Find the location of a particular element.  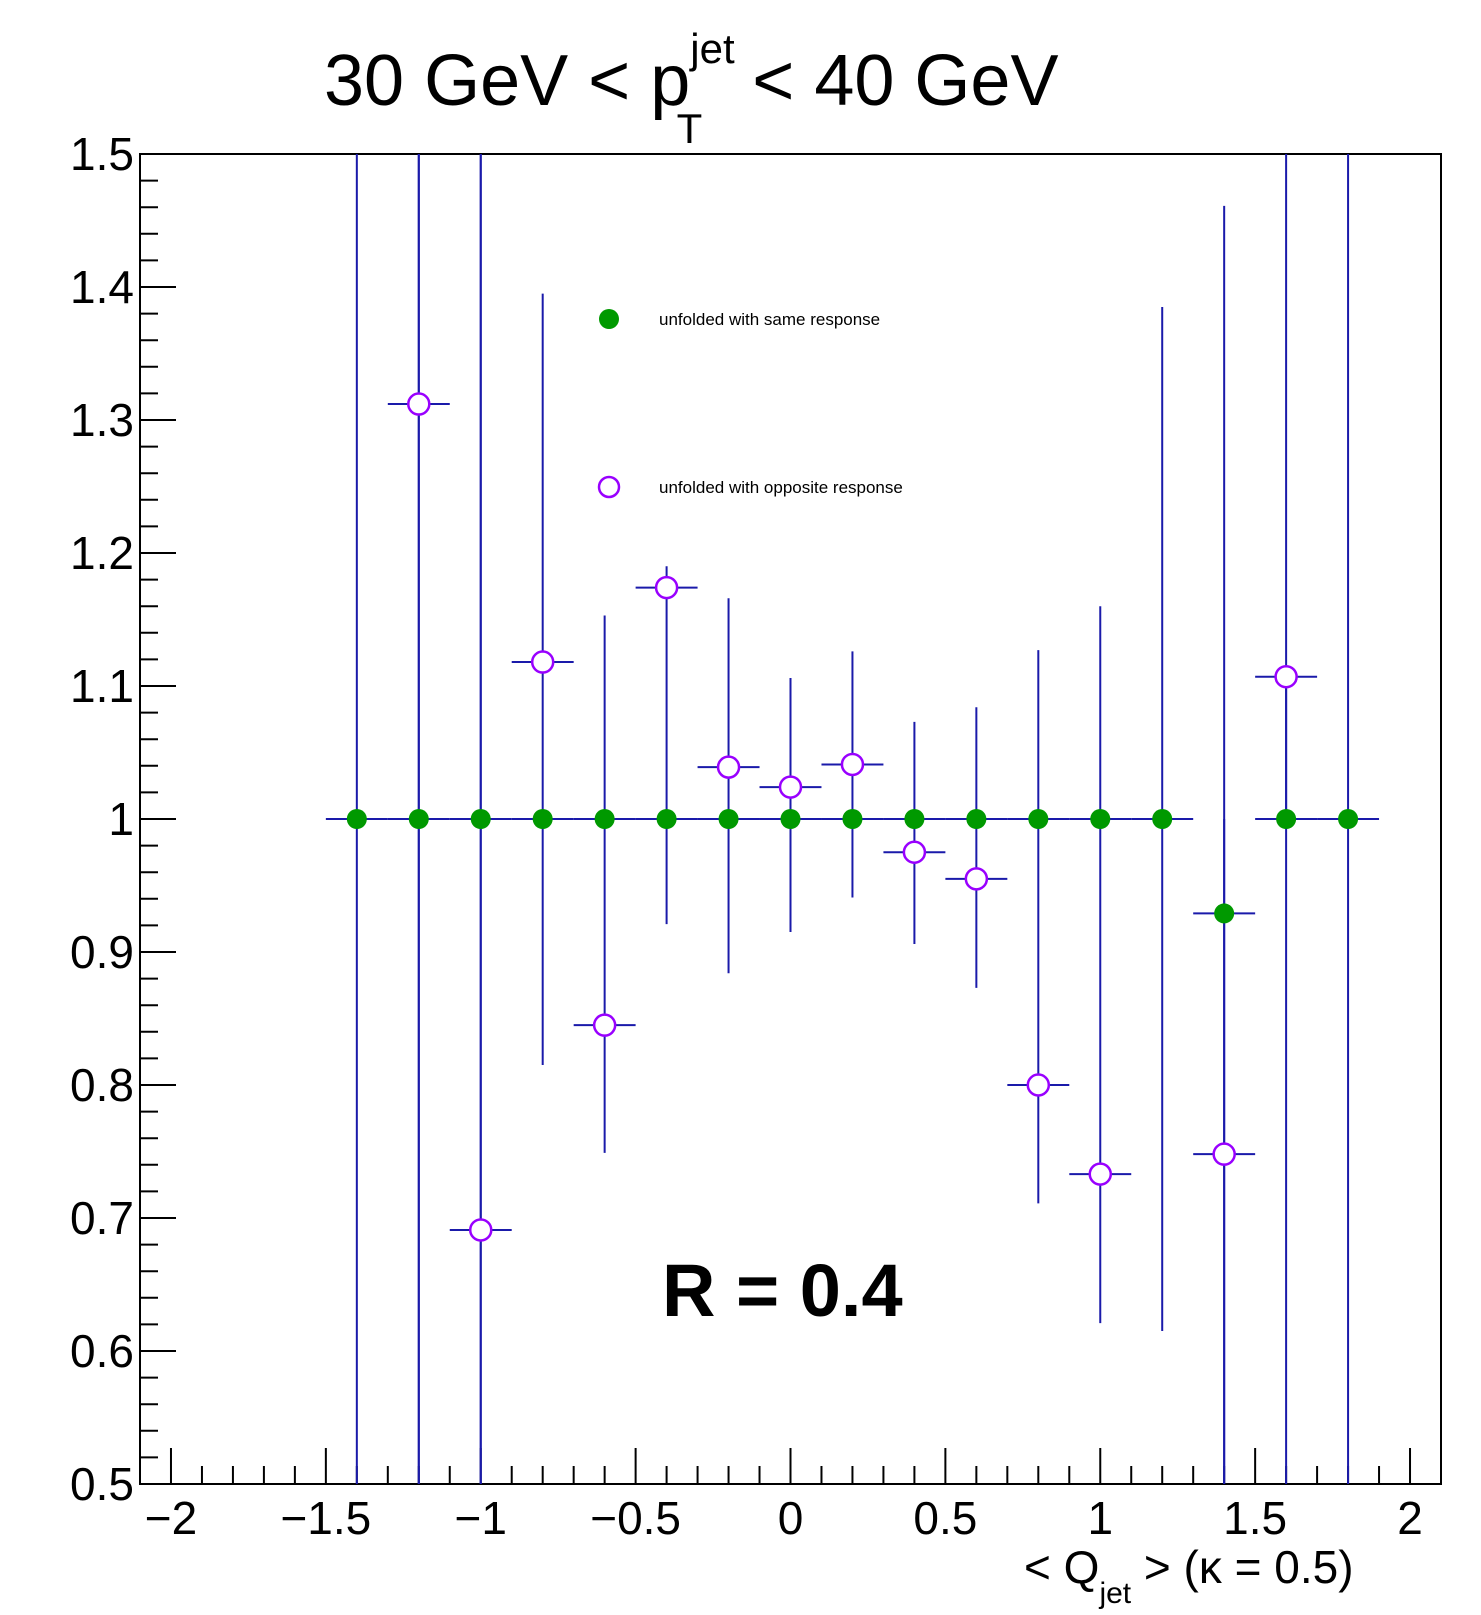

x-tick-label: −2 is located at coordinates (171, 1518).